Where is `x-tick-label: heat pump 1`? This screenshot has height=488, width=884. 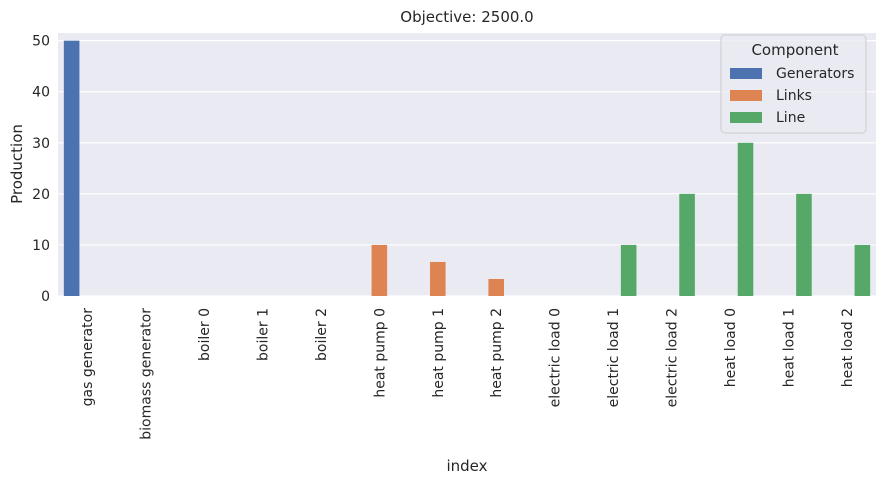
x-tick-label: heat pump 1 is located at coordinates (439, 353).